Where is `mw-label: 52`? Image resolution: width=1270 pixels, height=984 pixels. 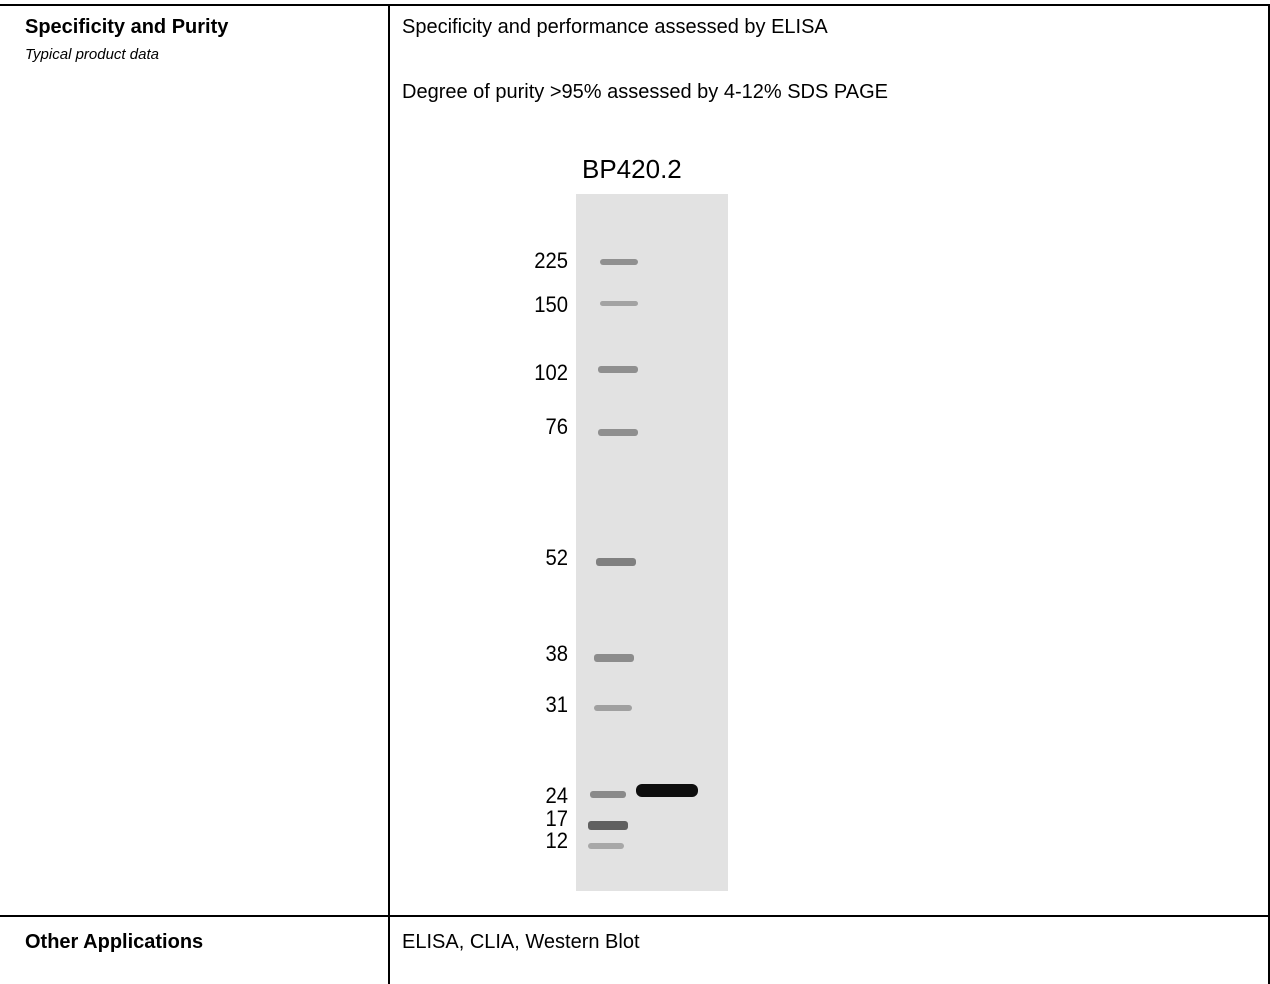
mw-label: 52 is located at coordinates (556, 557).